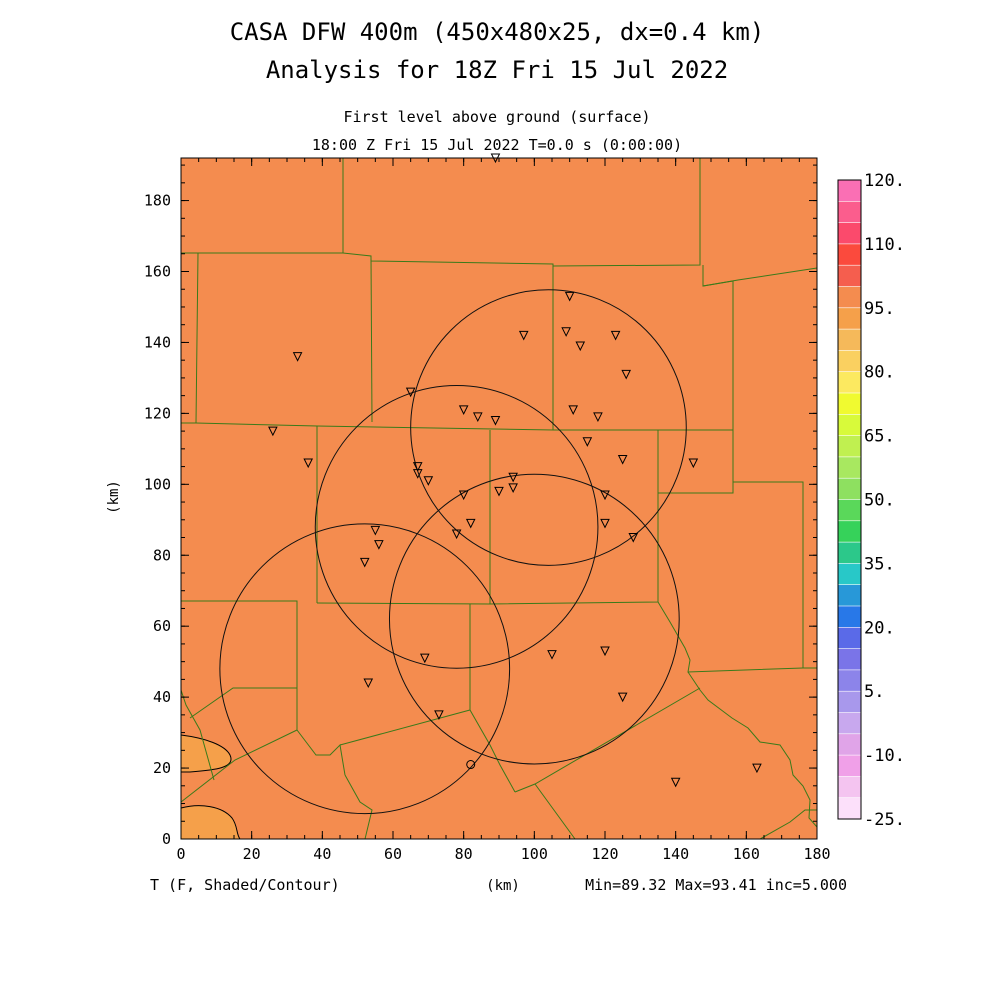  What do you see at coordinates (162, 555) in the screenshot?
I see `y-tick-label: 80` at bounding box center [162, 555].